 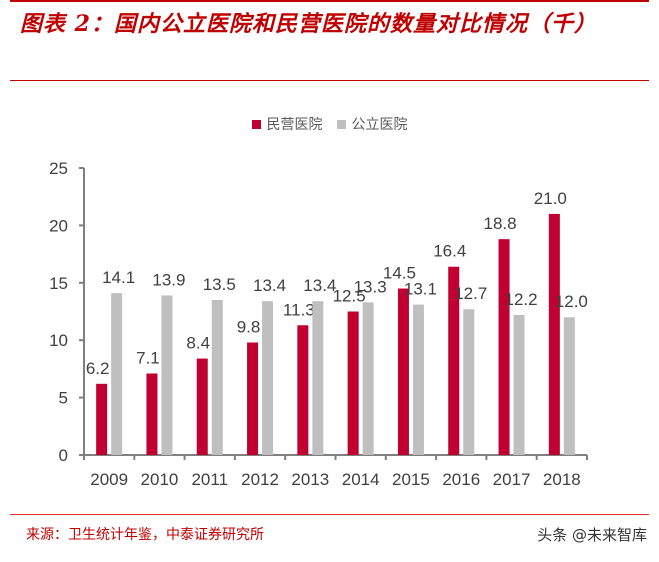 I want to click on data-label: 14.5, so click(x=399, y=273).